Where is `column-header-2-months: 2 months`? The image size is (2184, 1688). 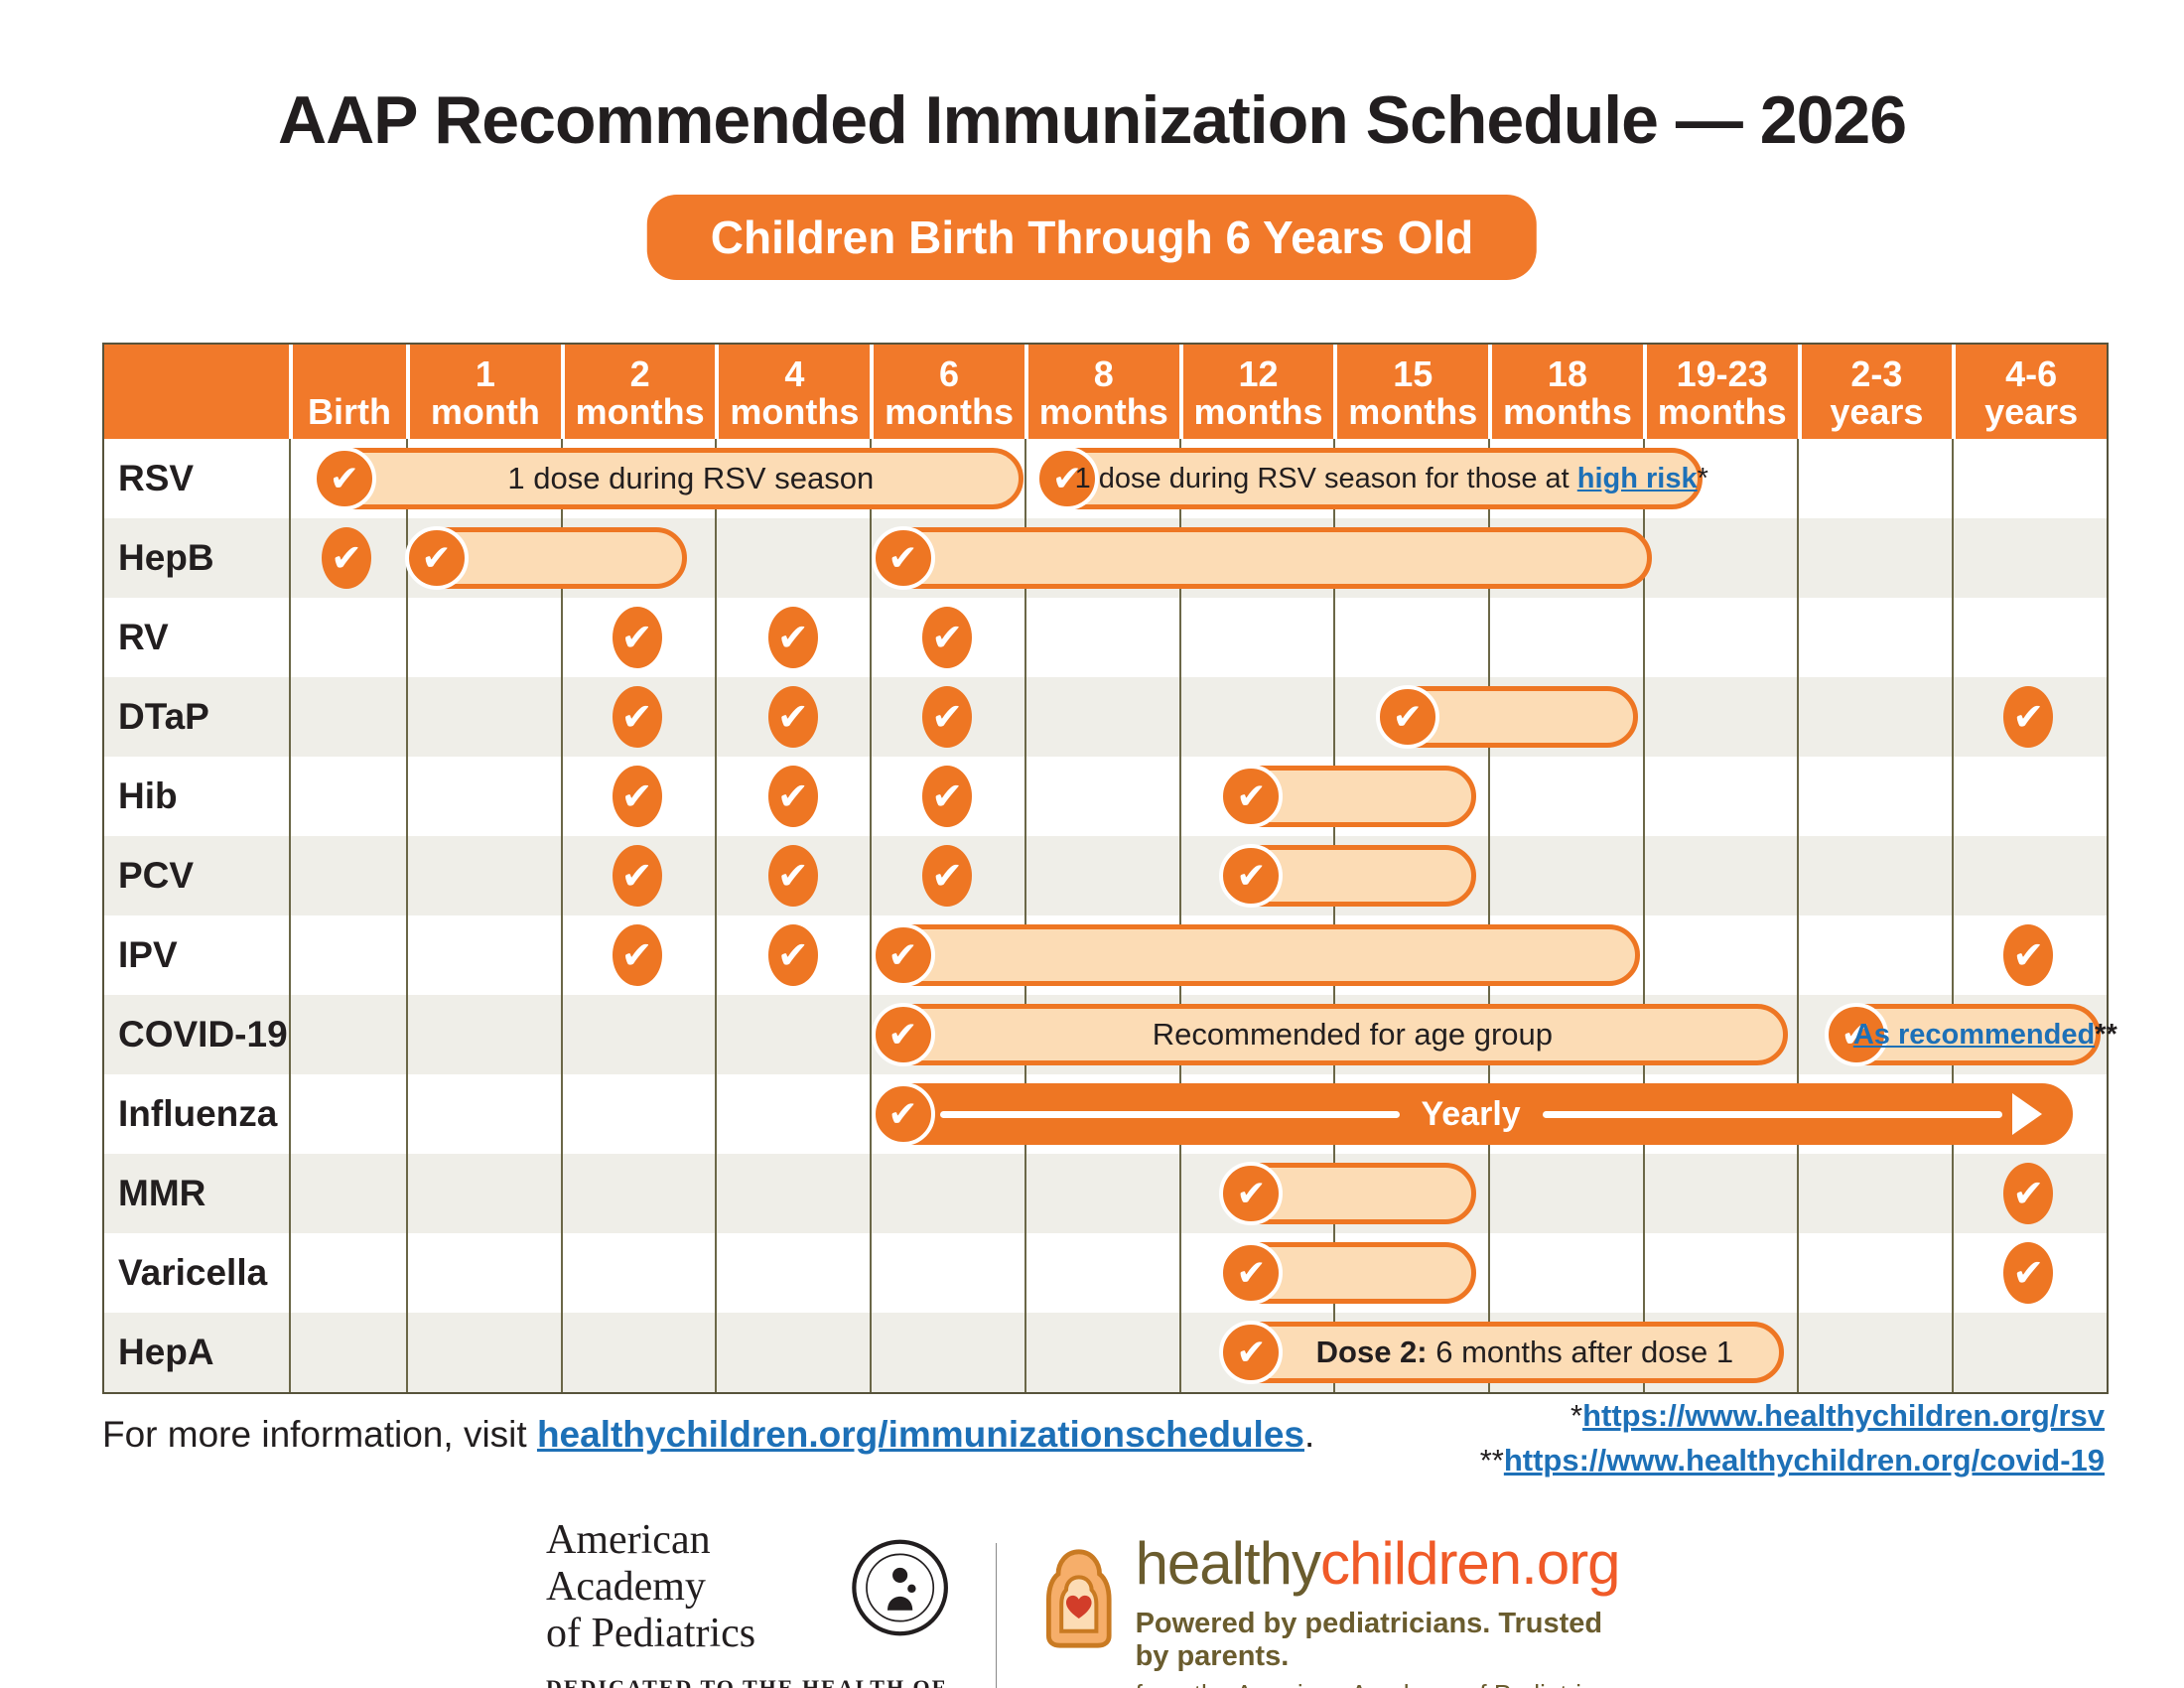
column-header-2-months: 2 months is located at coordinates (638, 392).